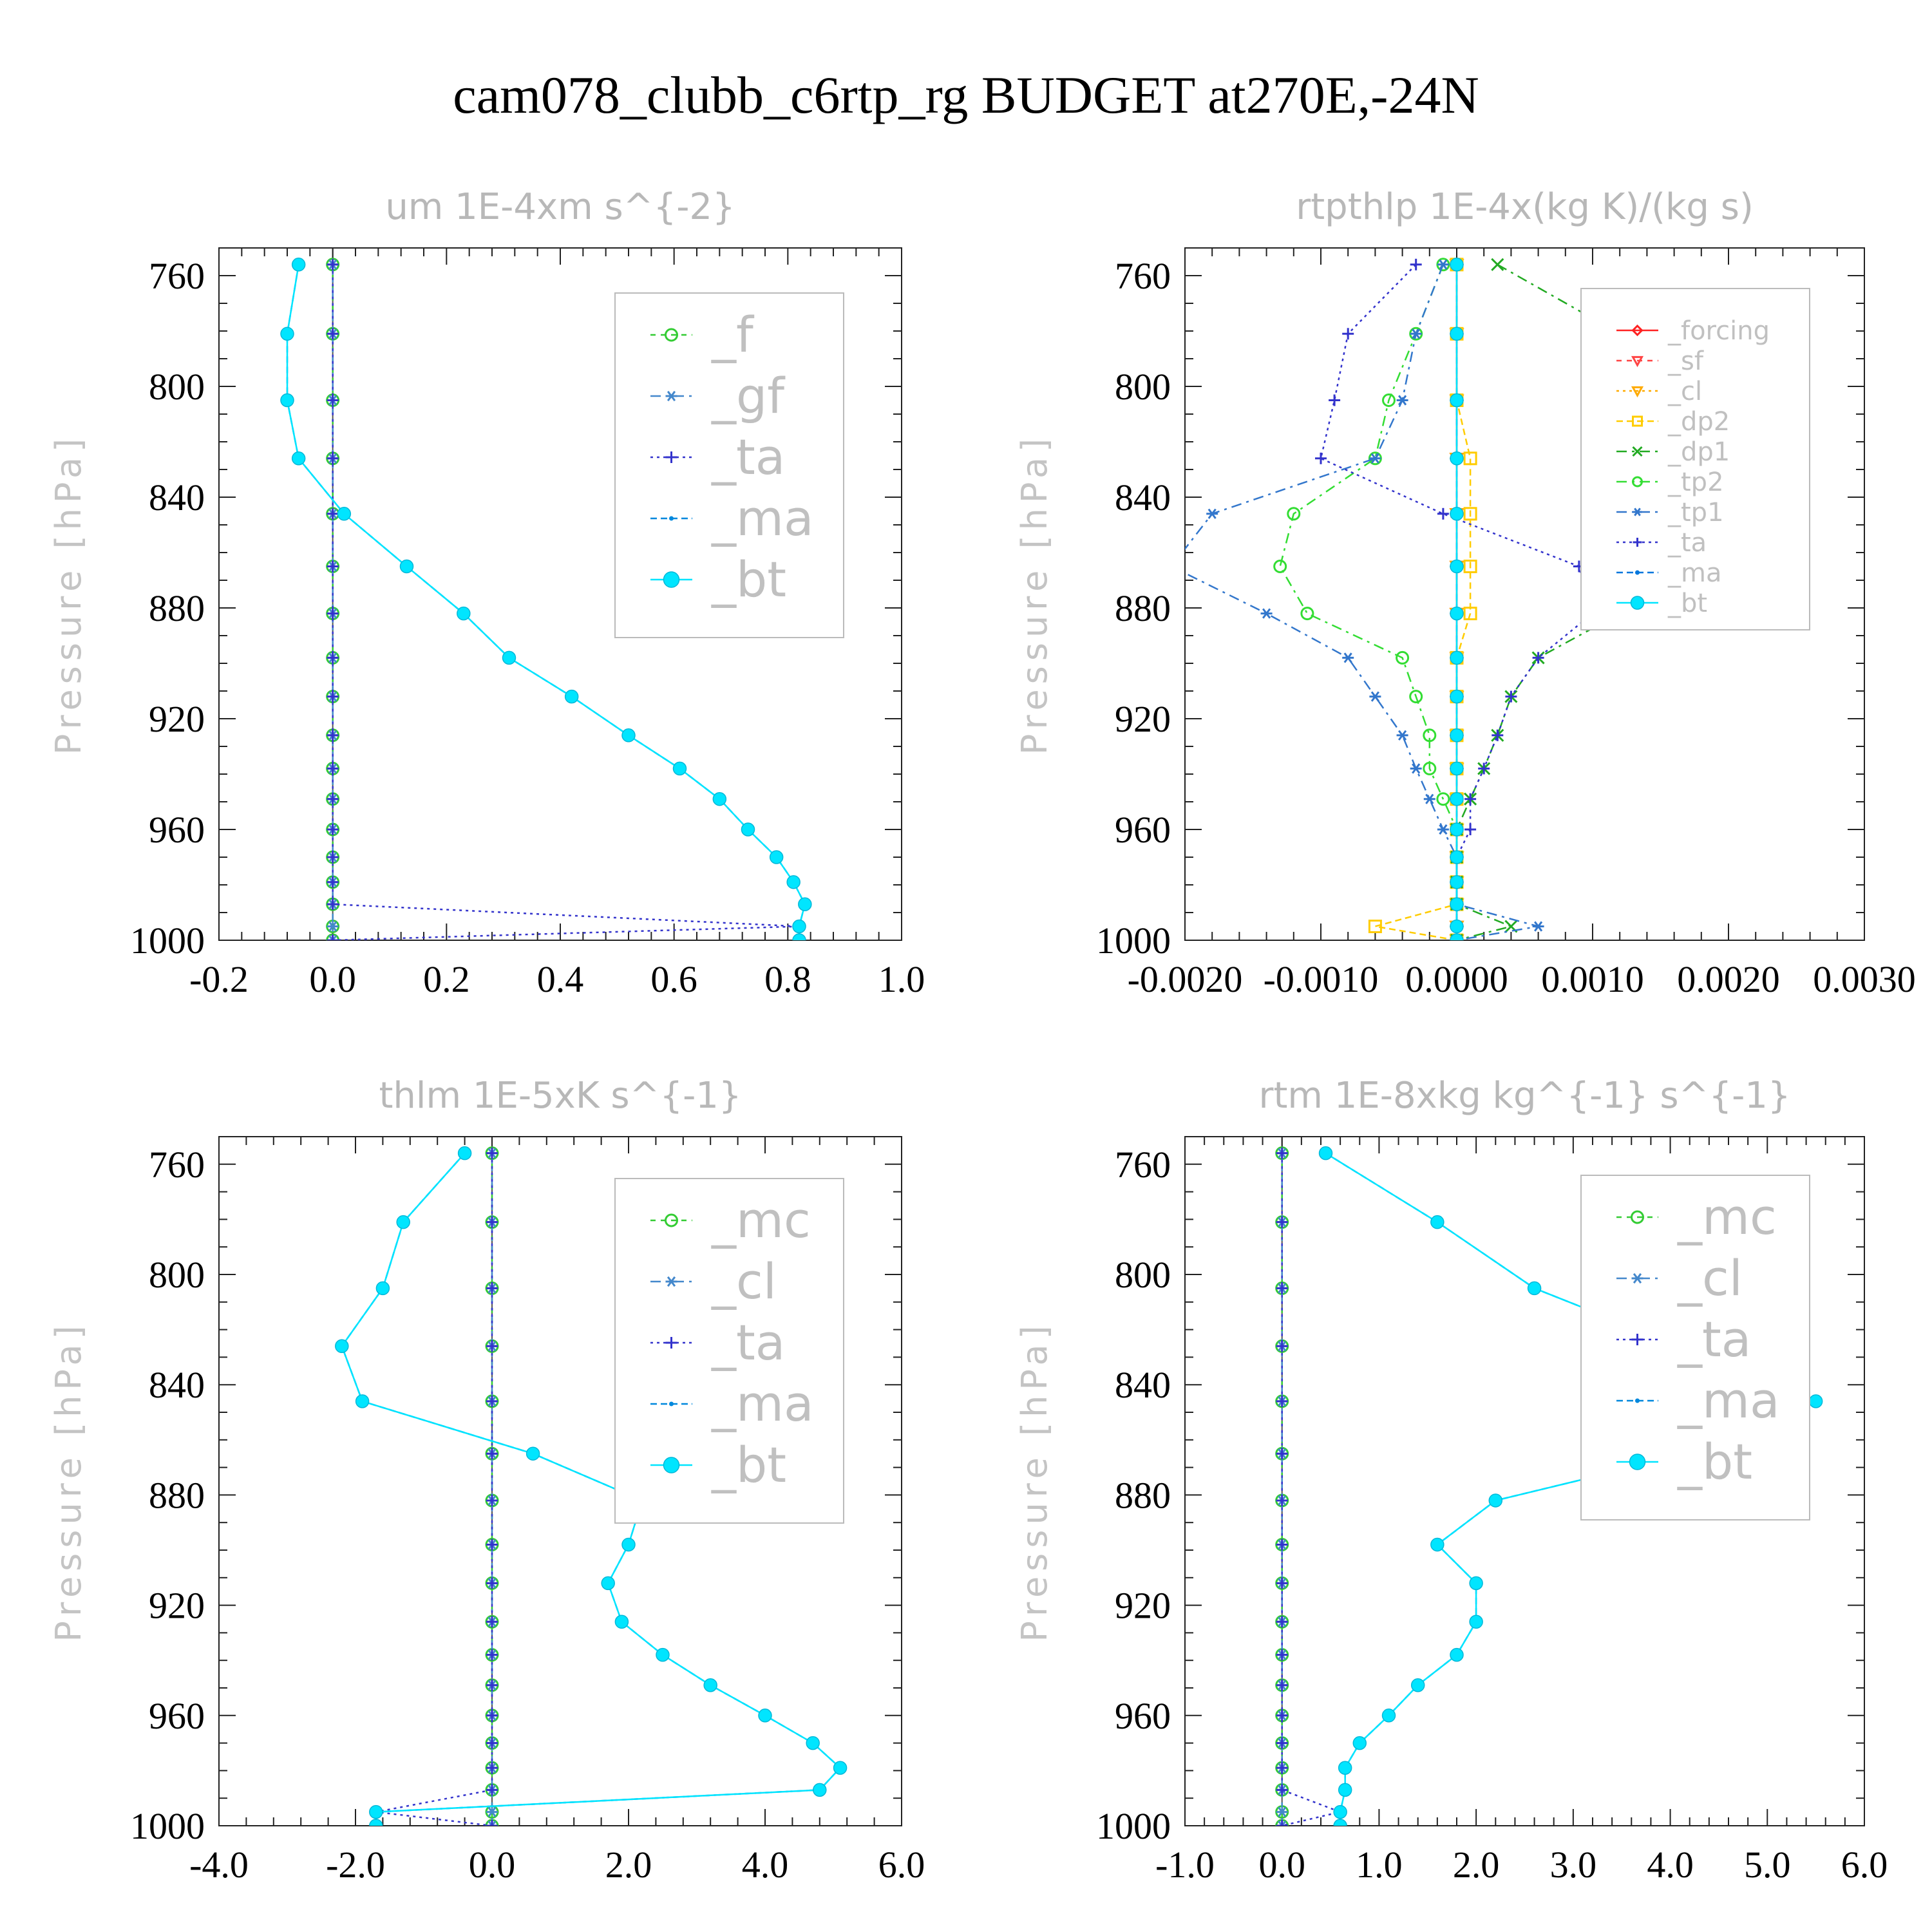 The width and height of the screenshot is (1932, 1932). I want to click on legend-label: _dp1, so click(1698, 452).